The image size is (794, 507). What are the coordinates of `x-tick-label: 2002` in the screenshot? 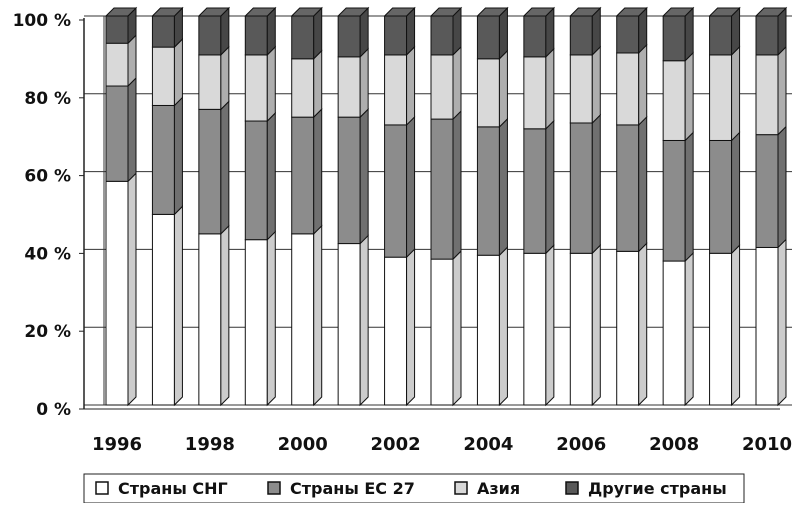 It's located at (396, 444).